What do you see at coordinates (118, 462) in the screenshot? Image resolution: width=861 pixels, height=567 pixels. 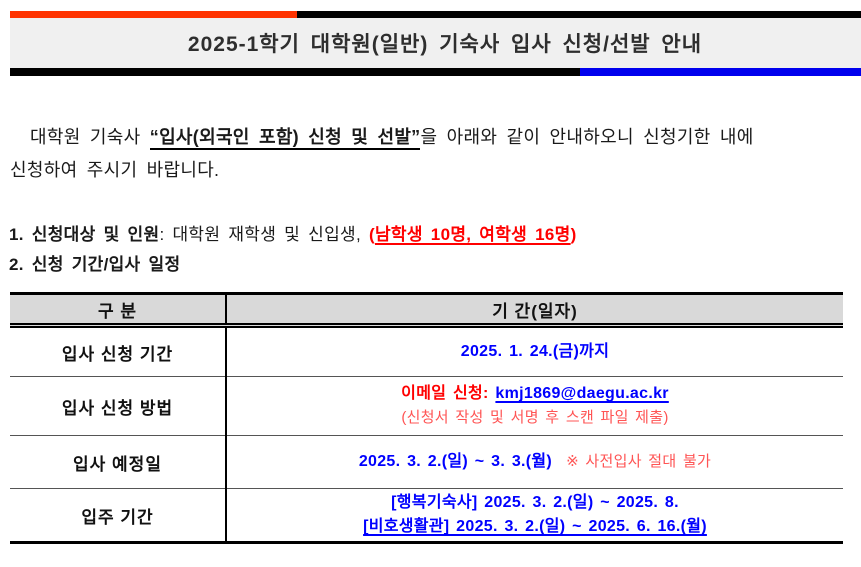 I see `movein-date-label: 입사 예정일` at bounding box center [118, 462].